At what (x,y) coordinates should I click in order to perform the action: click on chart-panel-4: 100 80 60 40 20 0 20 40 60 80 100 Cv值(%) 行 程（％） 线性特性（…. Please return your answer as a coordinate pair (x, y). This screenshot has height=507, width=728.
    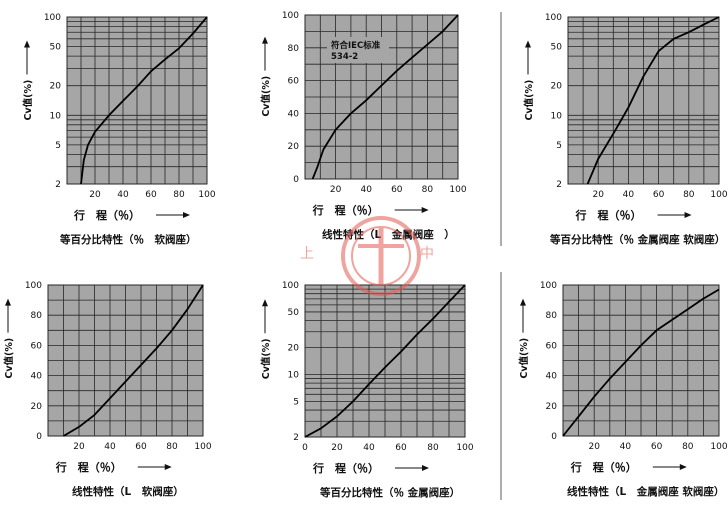
    Looking at the image, I should click on (107, 389).